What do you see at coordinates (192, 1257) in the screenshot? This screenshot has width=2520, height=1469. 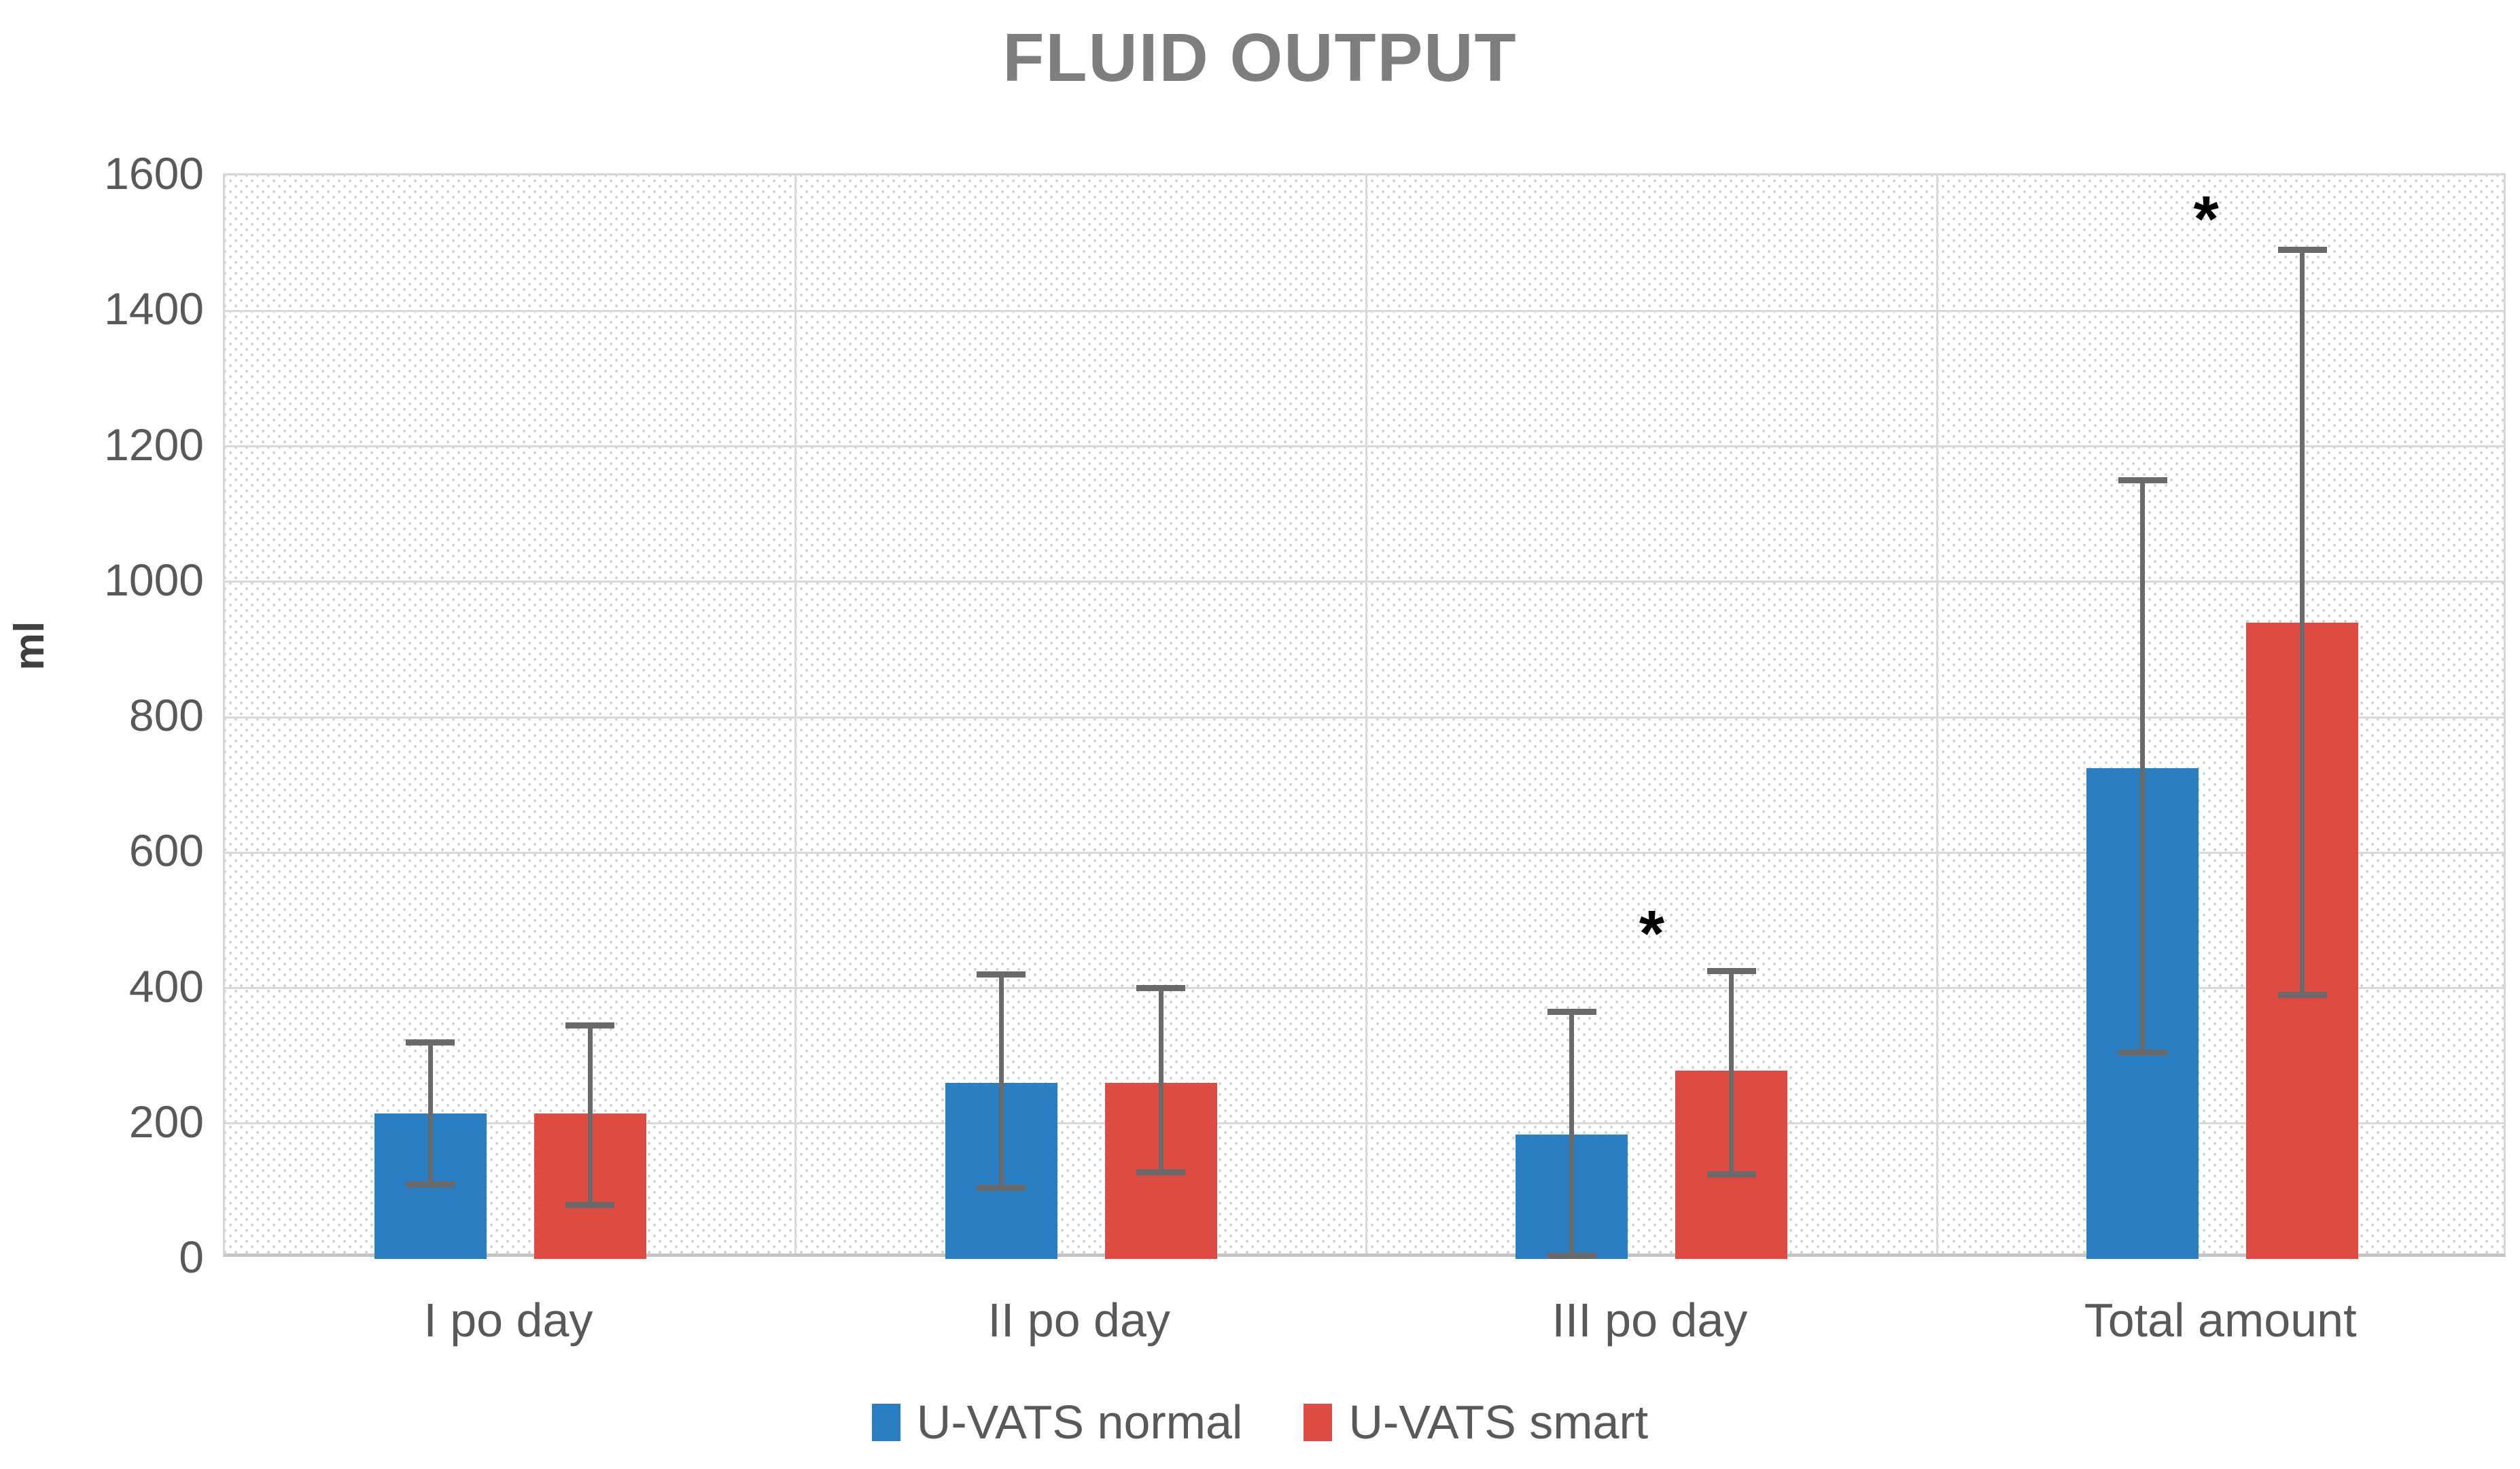 I see `y-tick-label: 0` at bounding box center [192, 1257].